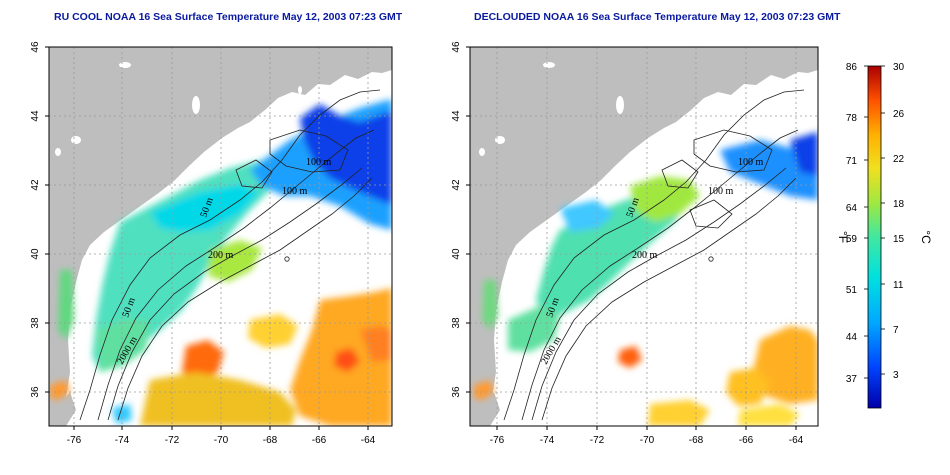 Image resolution: width=950 pixels, height=475 pixels. Describe the element at coordinates (456, 219) in the screenshot. I see `right-y-tick-labels: 46 44 42 40 38 36` at that location.